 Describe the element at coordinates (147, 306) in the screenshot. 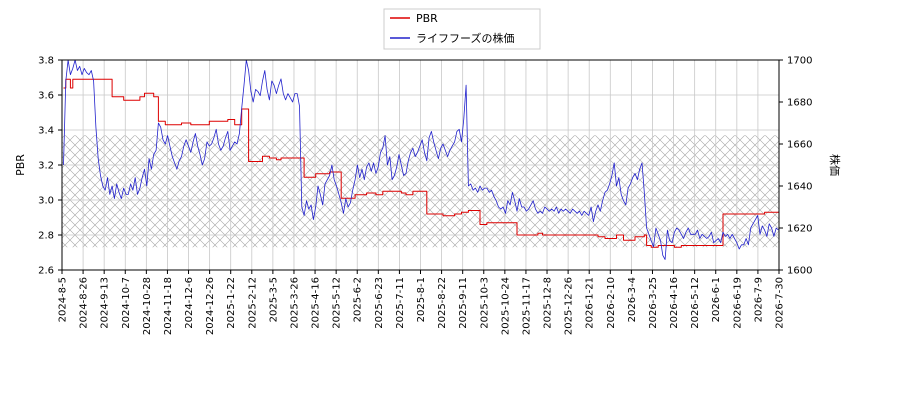

I see `x-tick-label: 2024-10-28` at that location.